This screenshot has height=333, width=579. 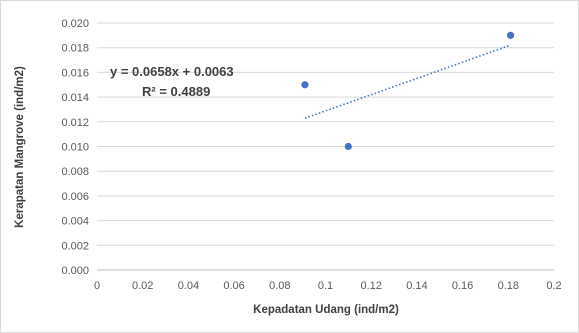 I want to click on y-tick-label: 0.000, so click(x=75, y=271).